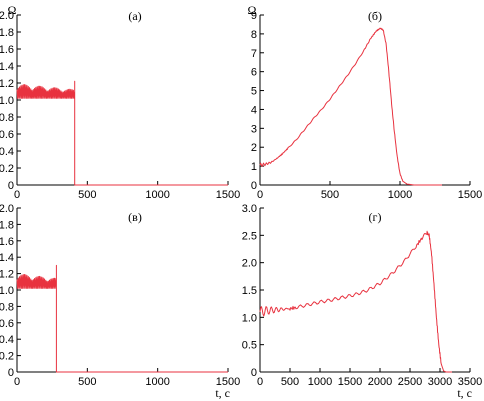 This screenshot has width=484, height=401. Describe the element at coordinates (249, 209) in the screenshot. I see `y-tick-label: 3.0` at that location.